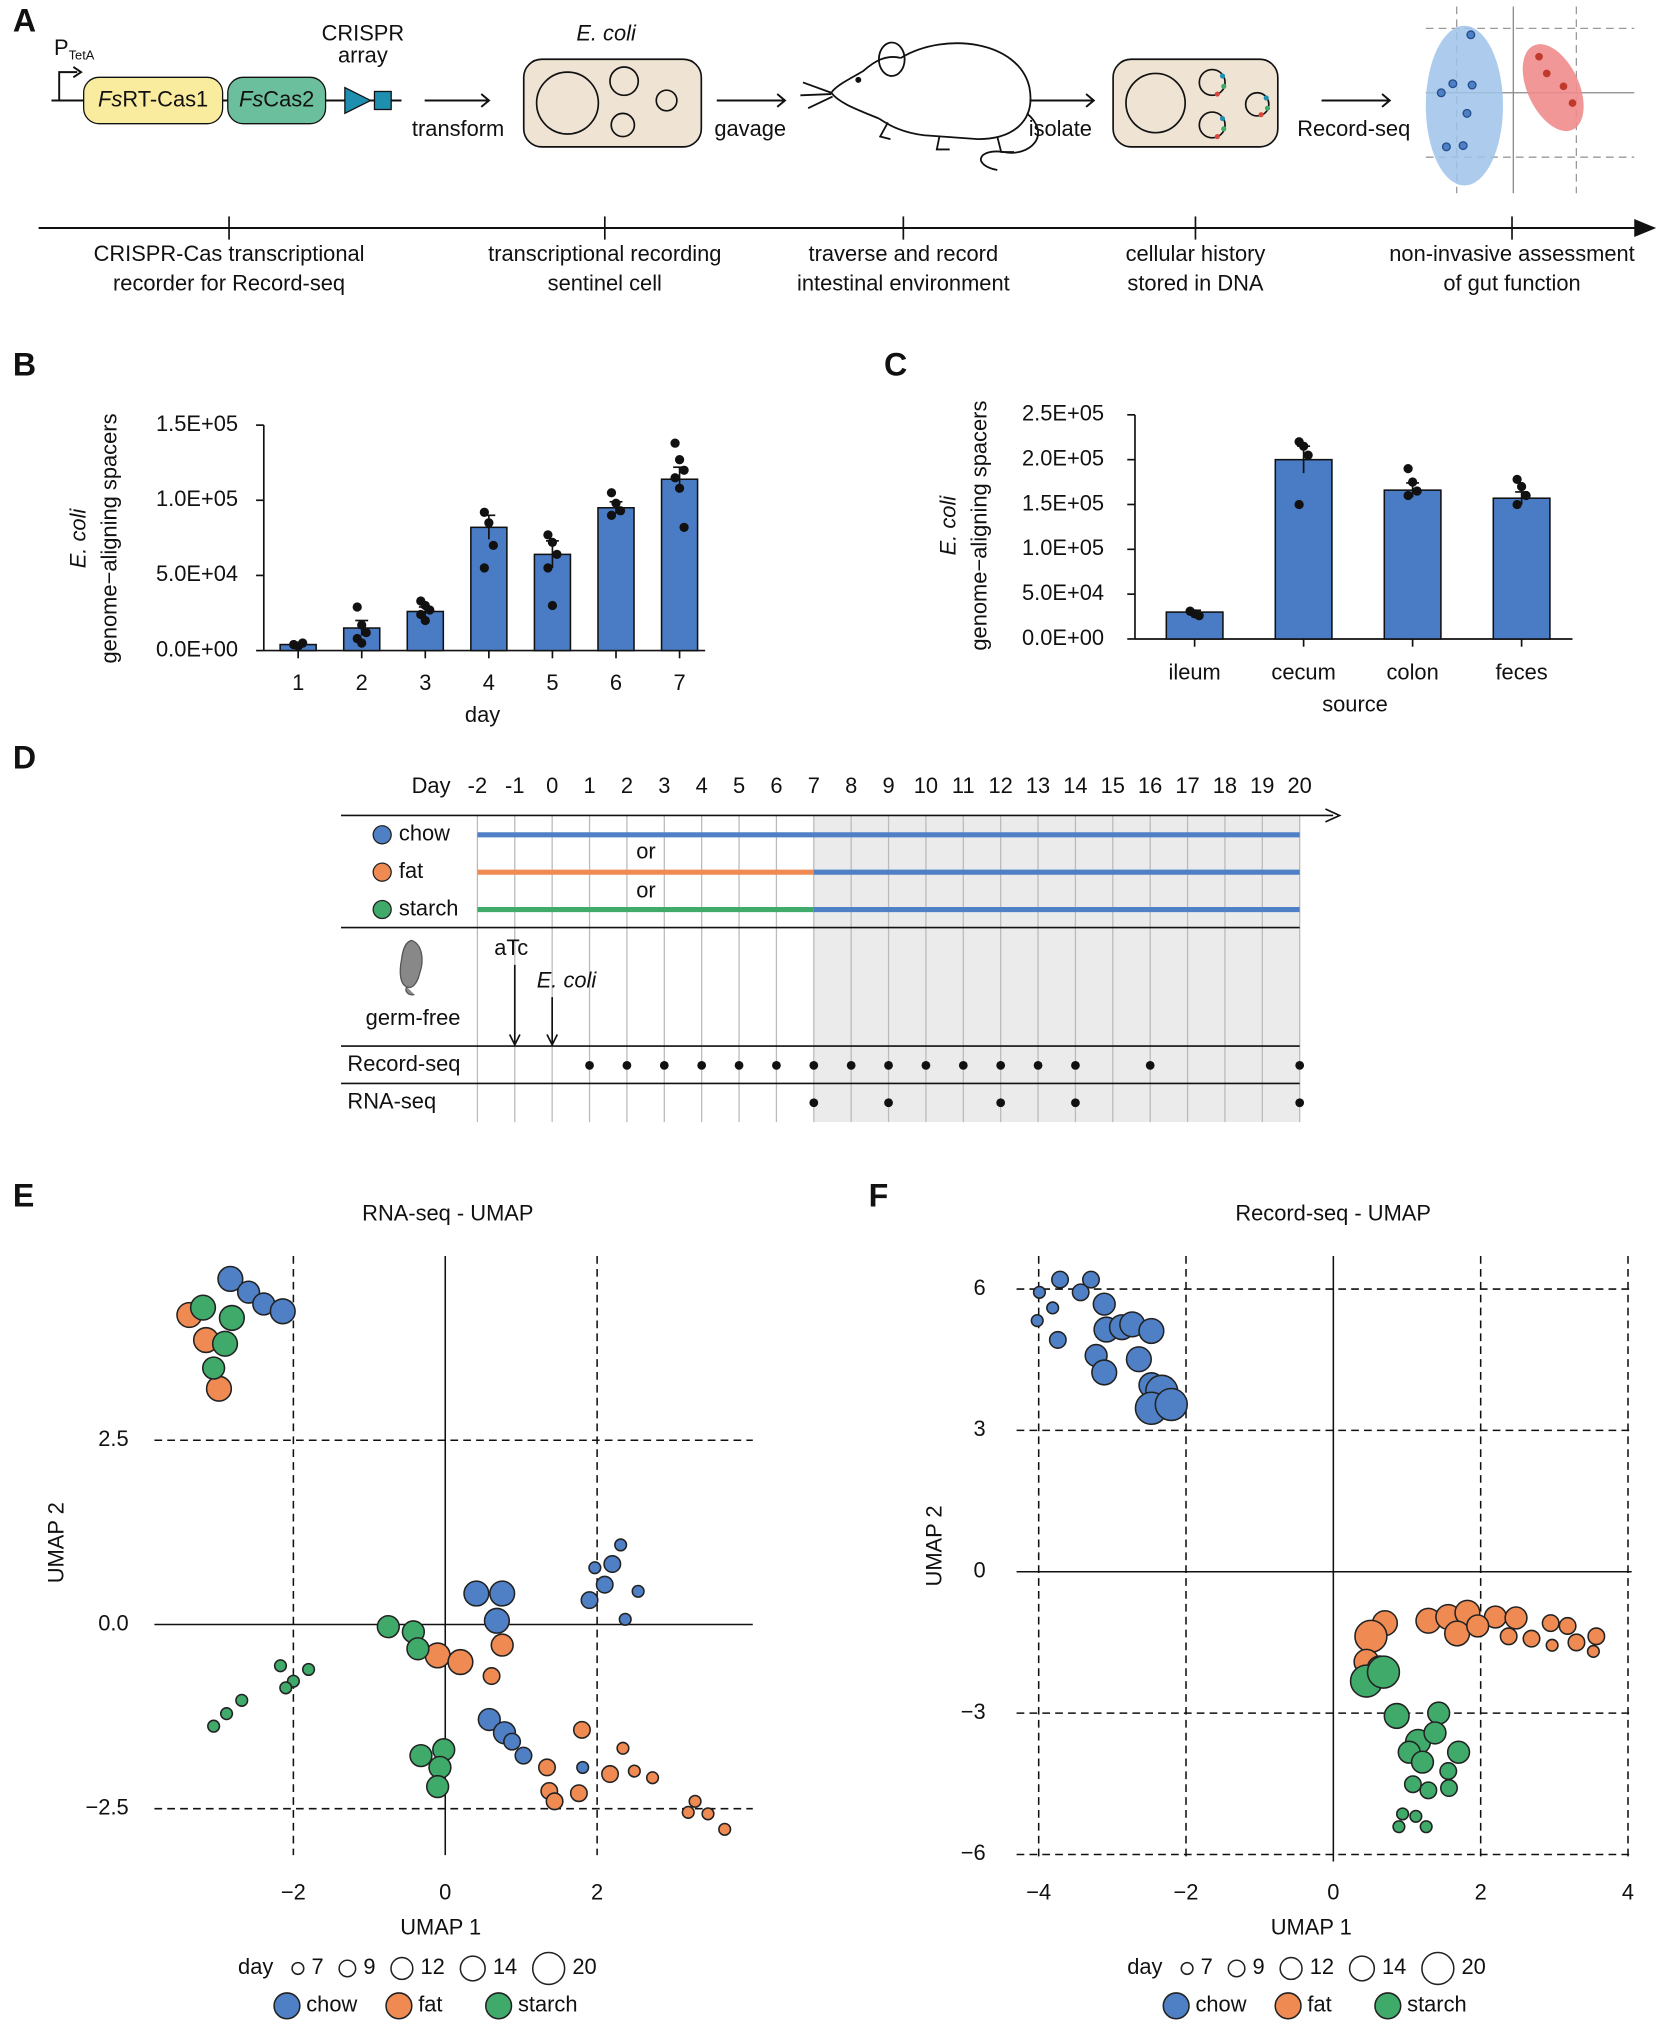  What do you see at coordinates (1353, 128) in the screenshot?
I see `step-label: Record-seq` at bounding box center [1353, 128].